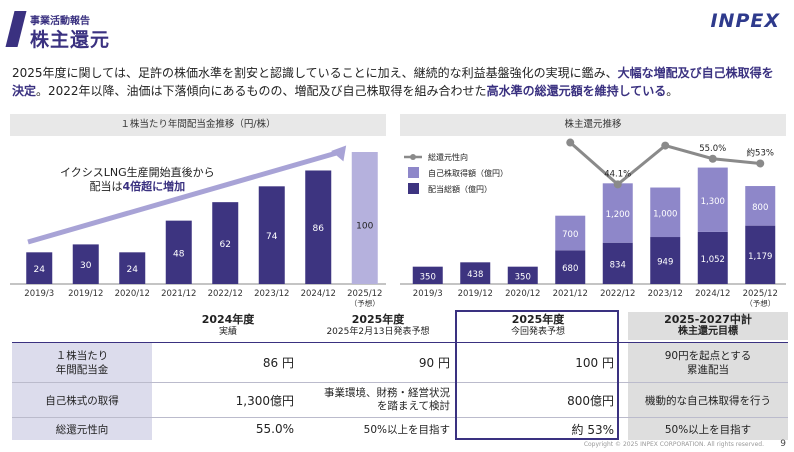 The width and height of the screenshot is (794, 452). I want to click on dividend-value-label: 74, so click(272, 237).